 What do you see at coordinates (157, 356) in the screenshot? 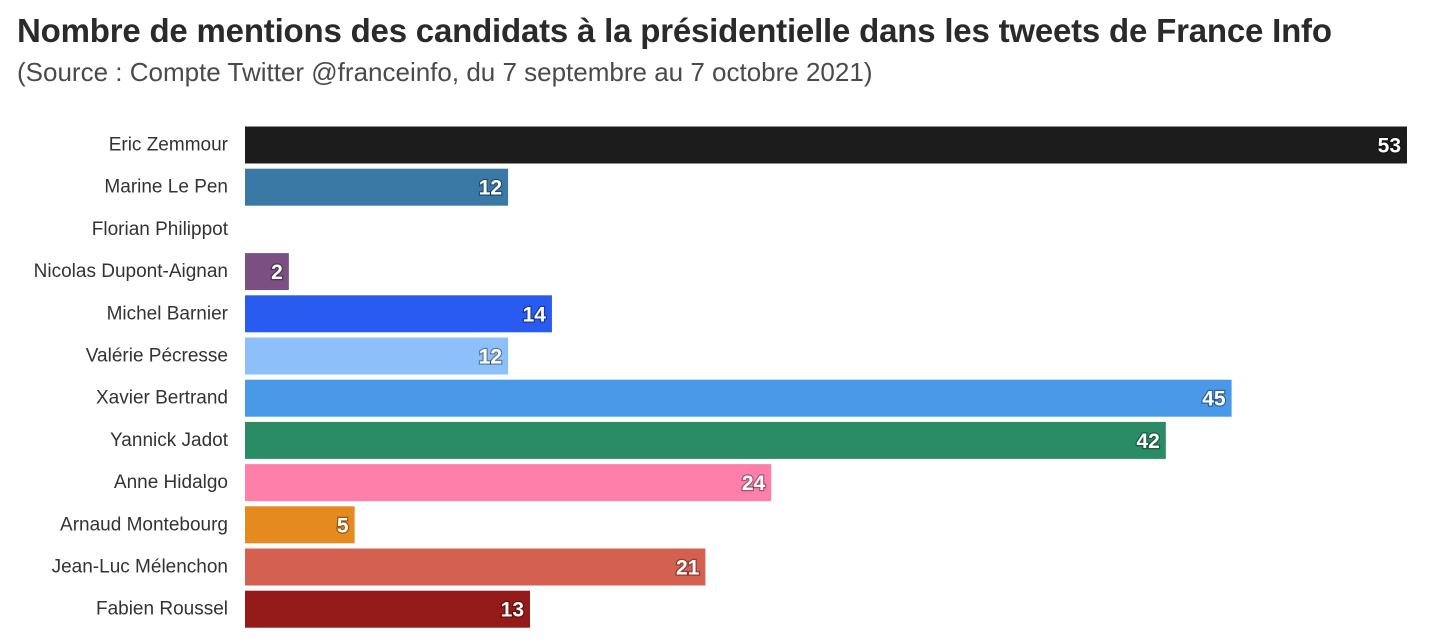
I see `category-label: Valérie Pécresse` at bounding box center [157, 356].